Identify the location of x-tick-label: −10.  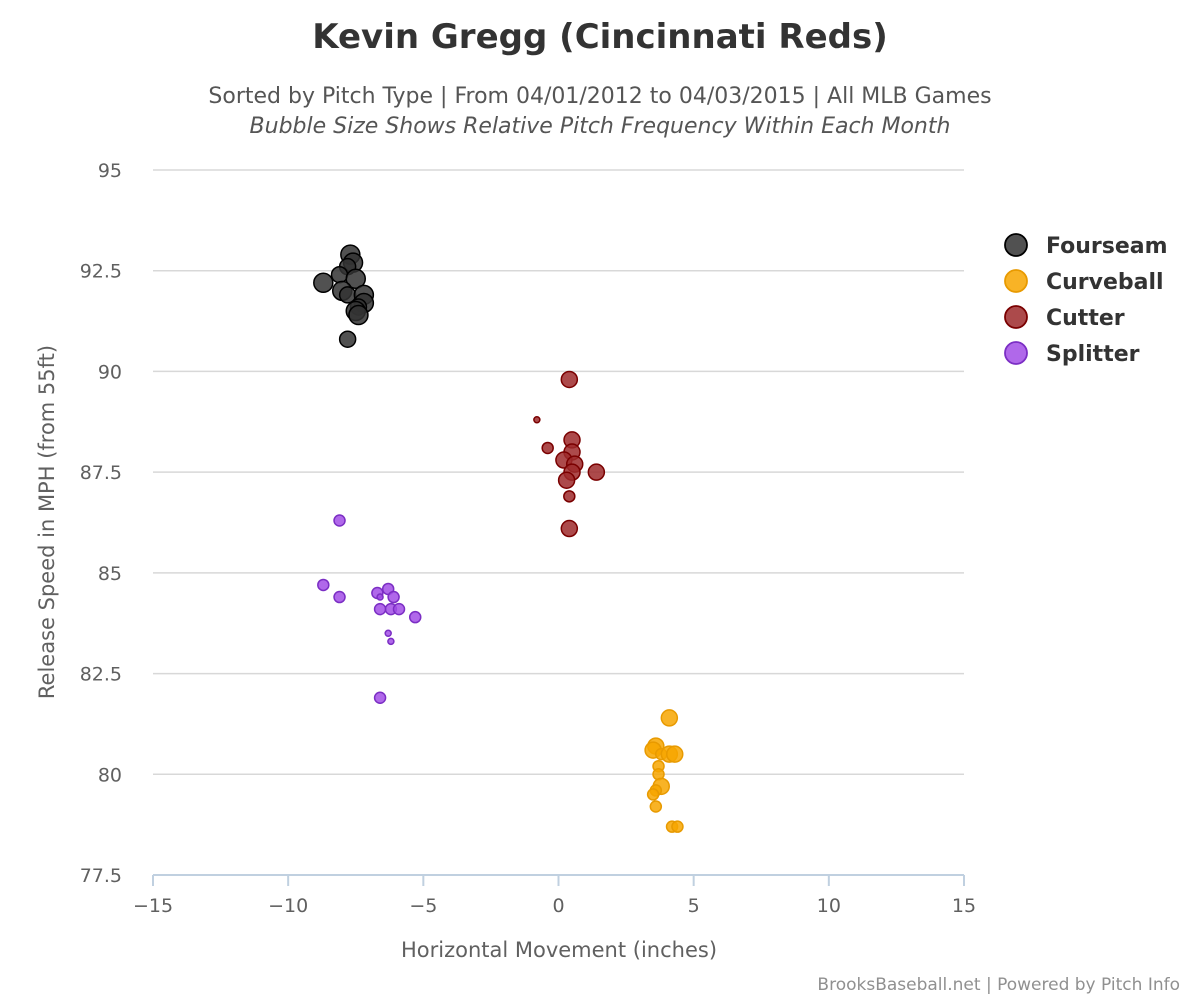
(288, 906).